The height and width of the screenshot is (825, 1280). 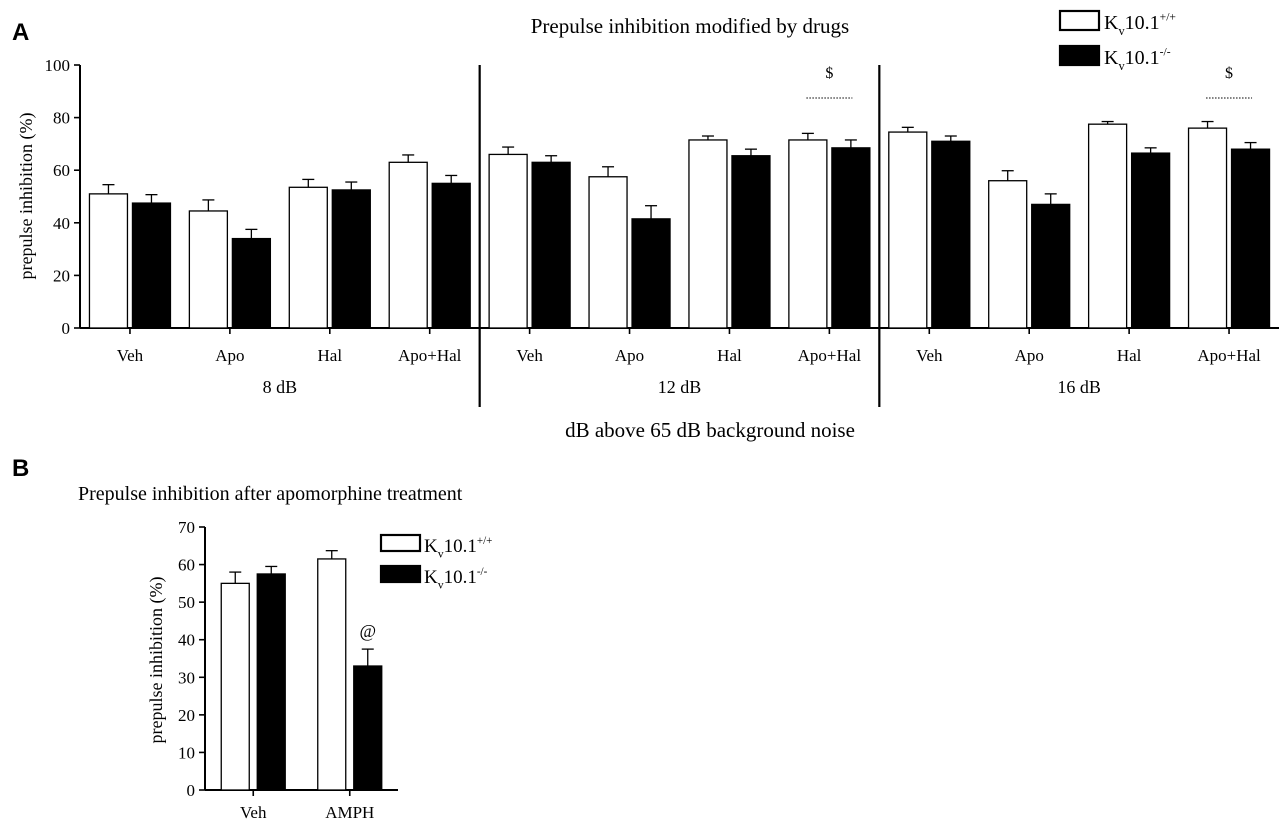 I want to click on panel-a-xlabel: dB above 65 dB background noise, so click(x=710, y=430).